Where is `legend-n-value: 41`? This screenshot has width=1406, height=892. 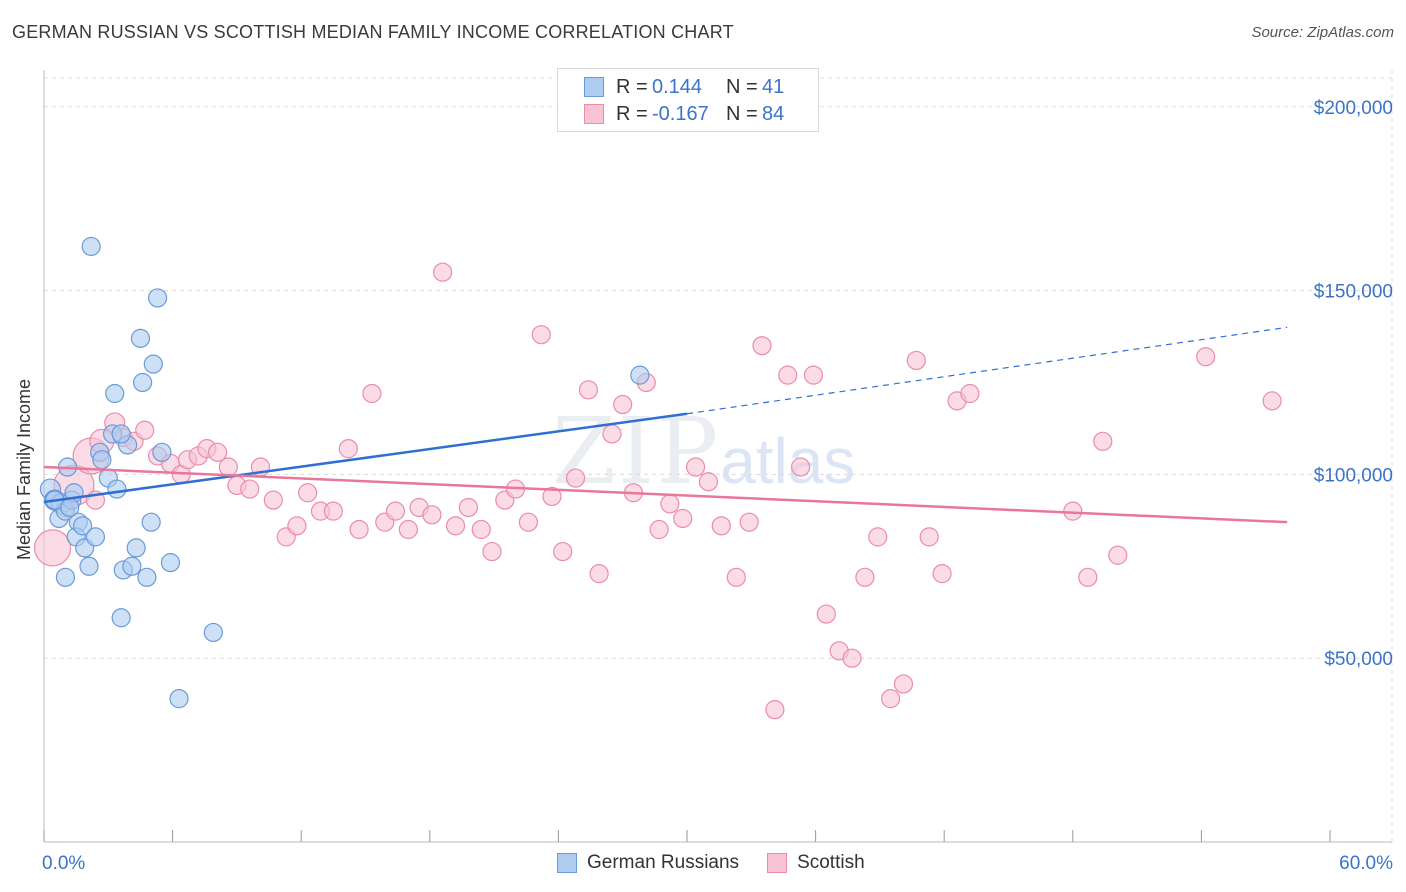
legend-n-value: 41 is located at coordinates (773, 86).